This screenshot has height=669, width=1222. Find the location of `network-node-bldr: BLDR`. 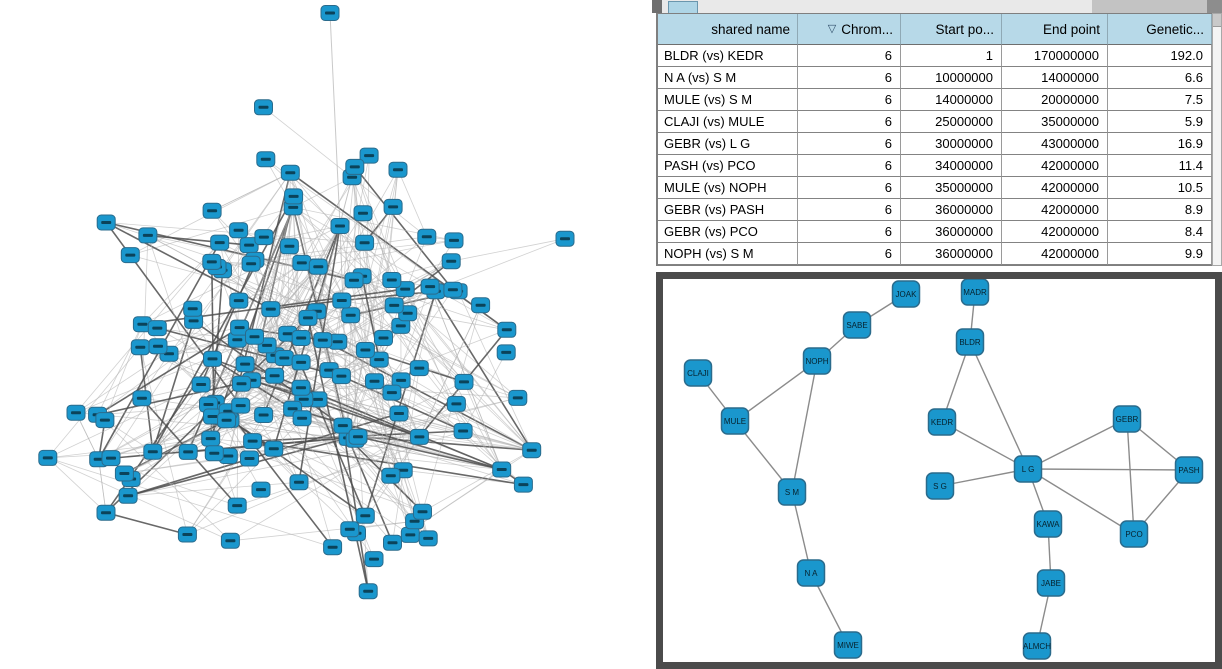

network-node-bldr: BLDR is located at coordinates (970, 342).